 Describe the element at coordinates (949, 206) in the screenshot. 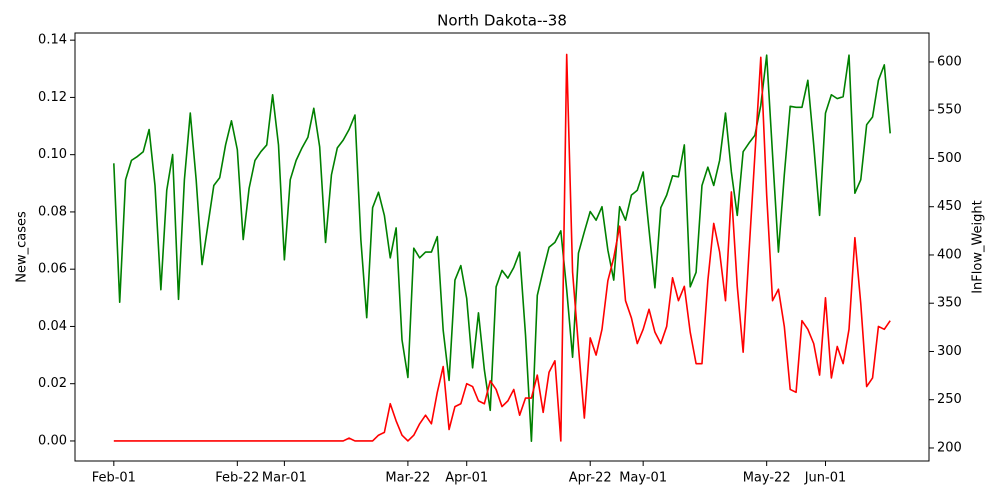

I see `y2-tick-label: 450` at that location.